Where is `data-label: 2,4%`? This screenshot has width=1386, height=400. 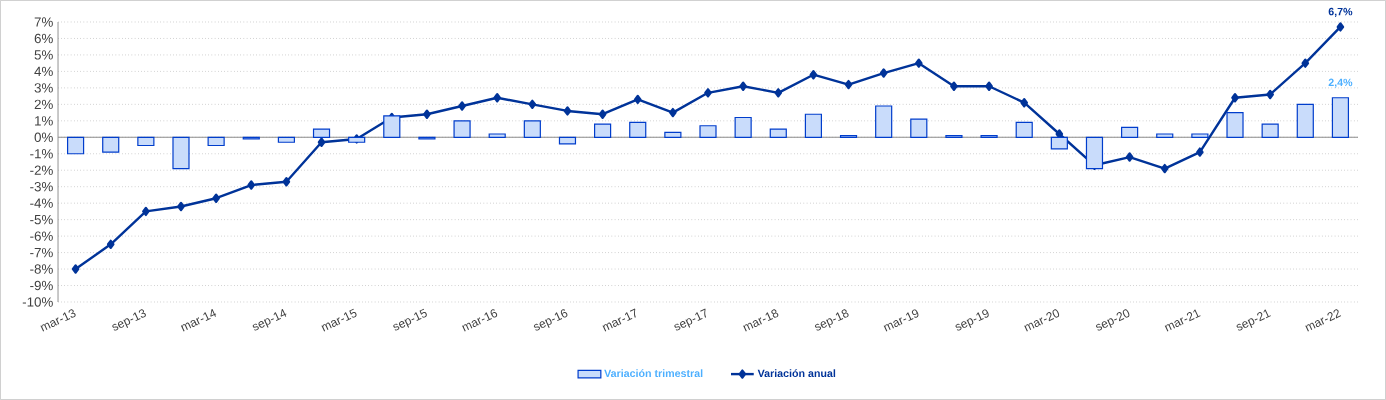
data-label: 2,4% is located at coordinates (1340, 83).